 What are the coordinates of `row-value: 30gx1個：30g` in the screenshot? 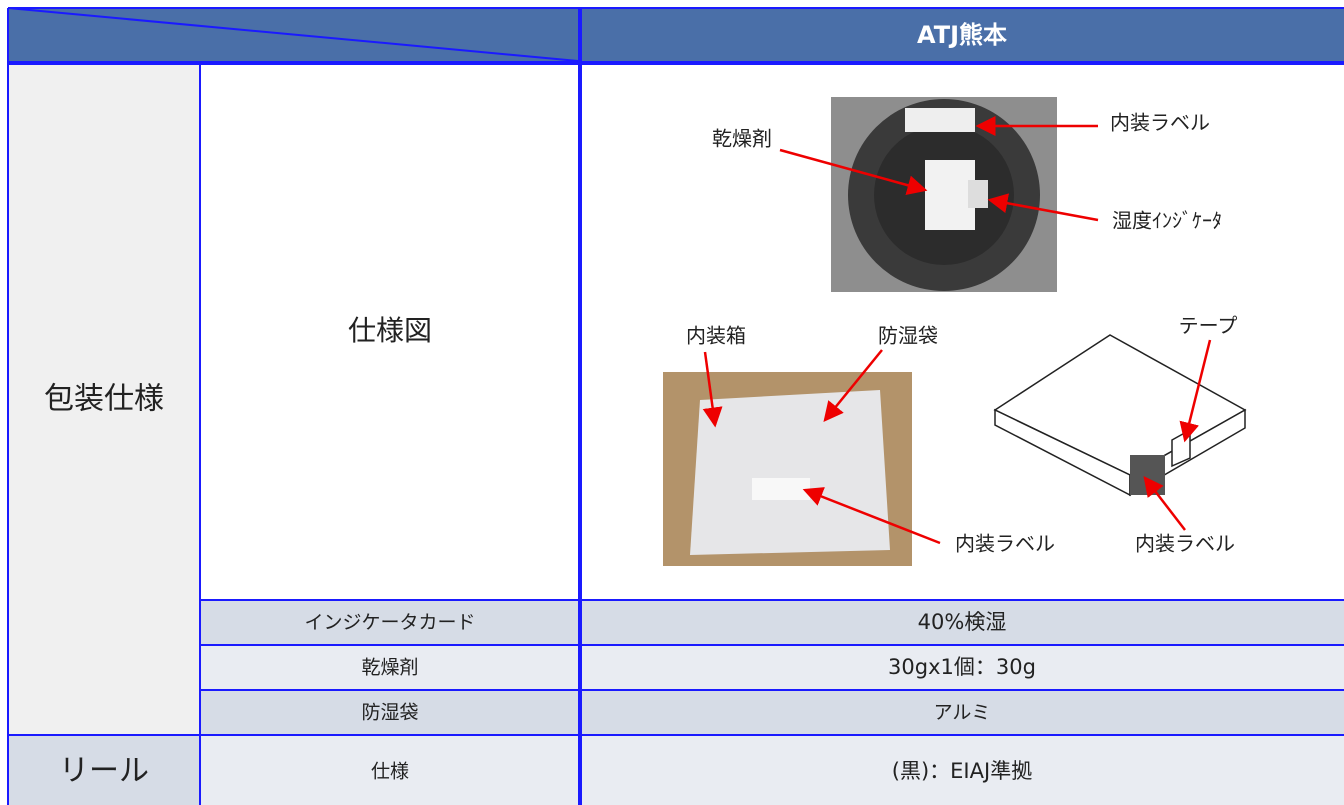 It's located at (962, 667).